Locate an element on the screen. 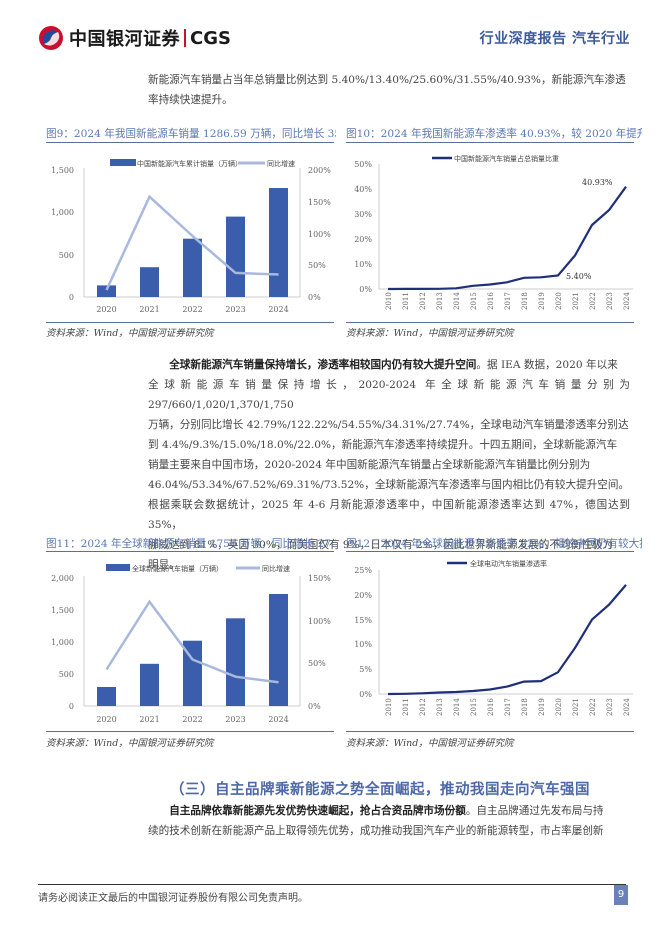  svg-text: 2014 is located at coordinates (457, 707).